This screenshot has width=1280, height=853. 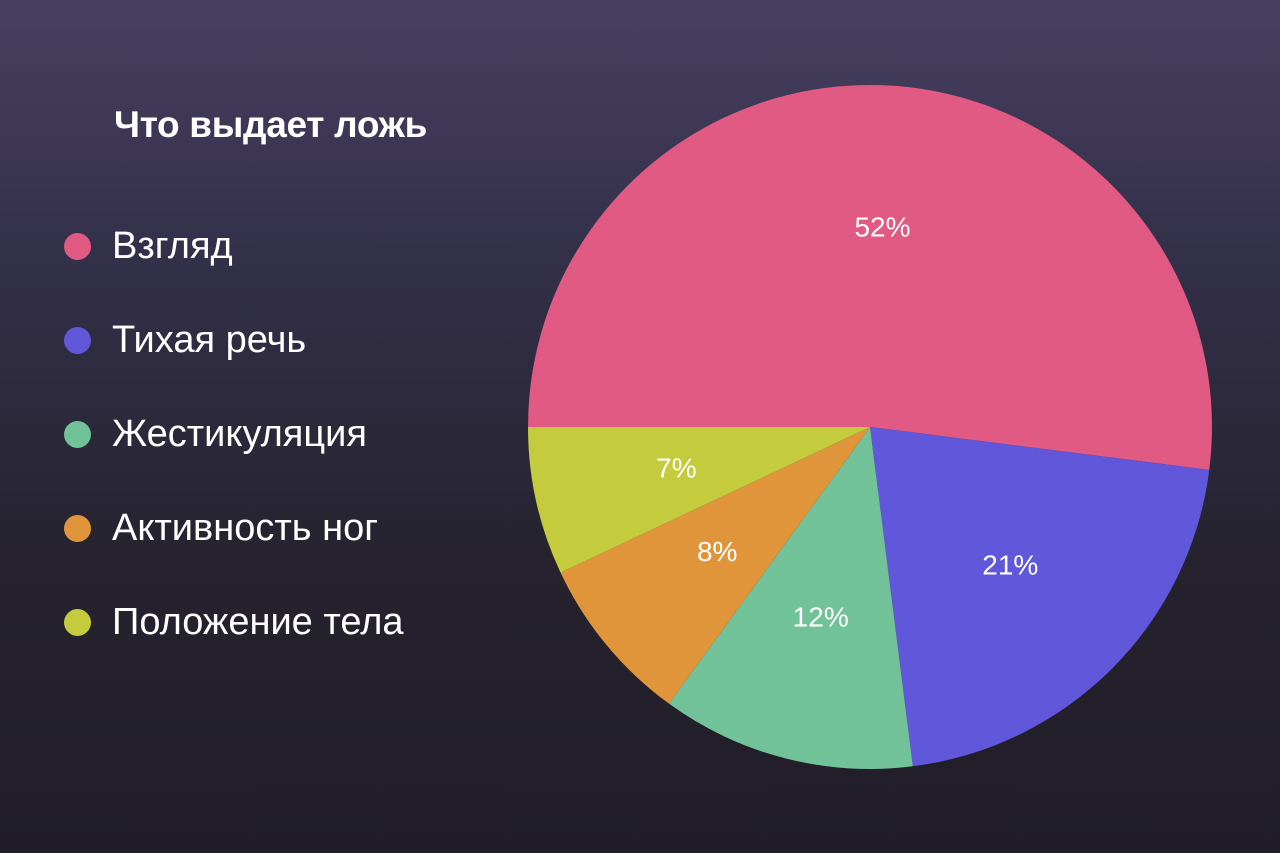 I want to click on slice-value-label: 8%, so click(x=717, y=551).